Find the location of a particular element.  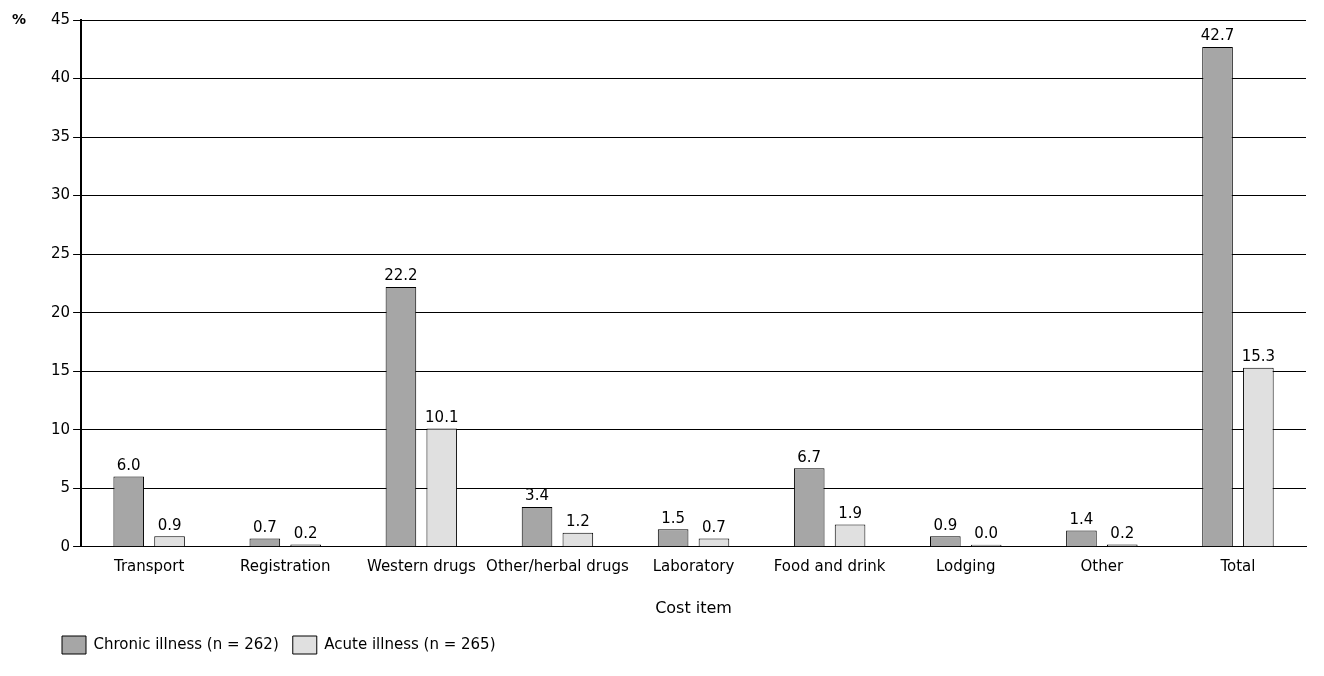

x-tick-label: Transport is located at coordinates (148, 565).